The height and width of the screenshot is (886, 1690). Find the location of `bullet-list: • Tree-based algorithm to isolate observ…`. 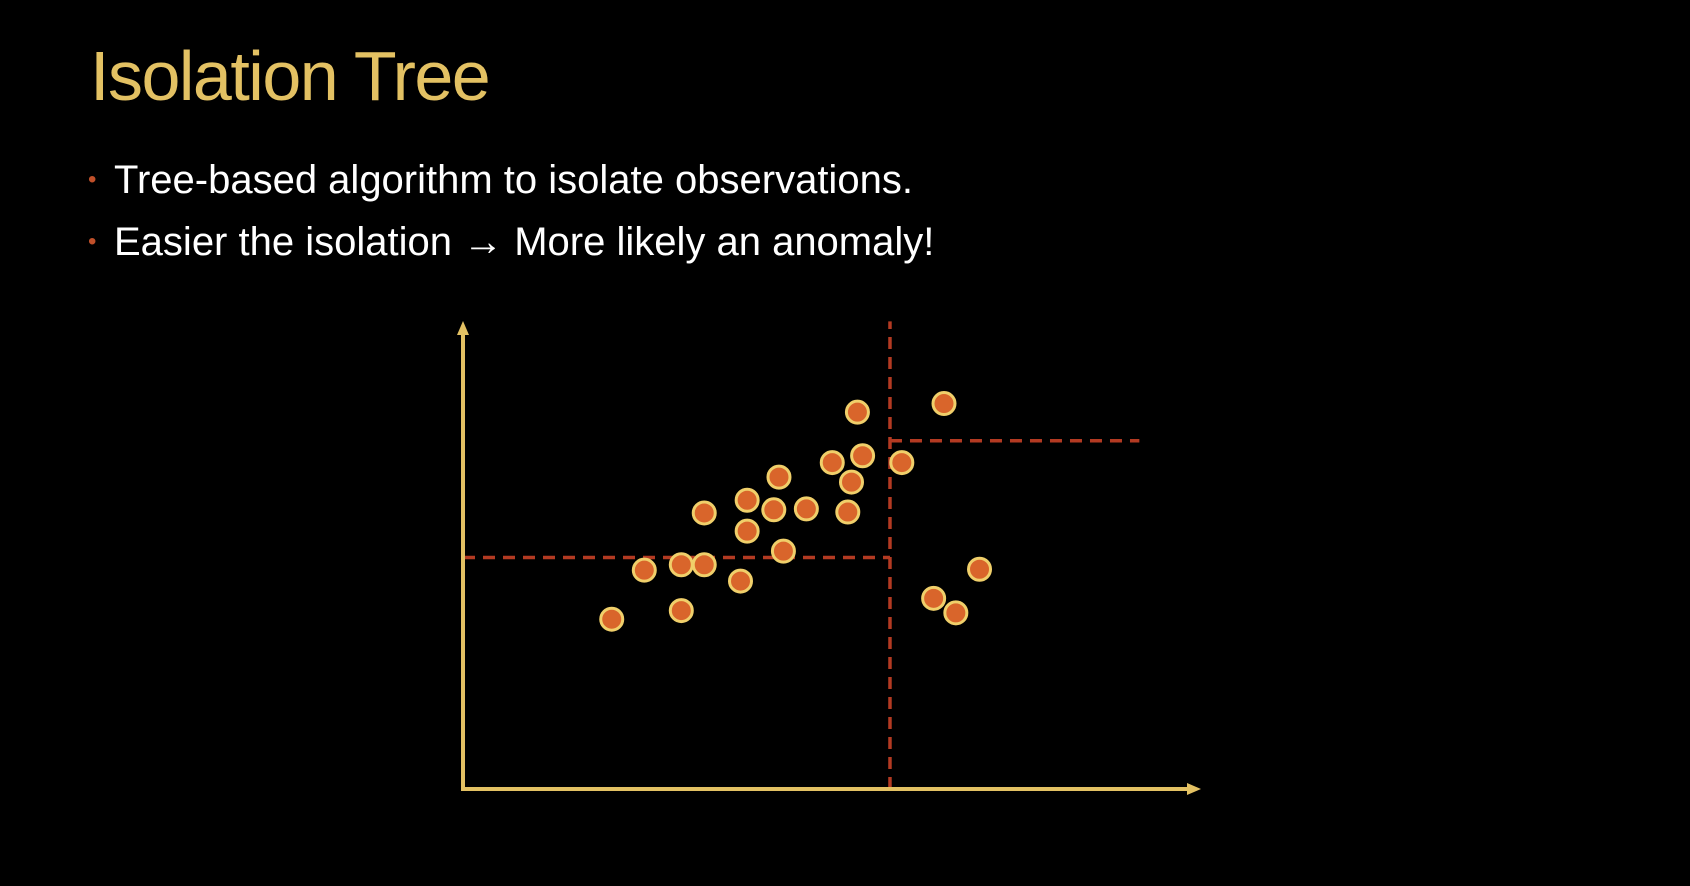

bullet-list: • Tree-based algorithm to isolate observ… is located at coordinates (511, 220).